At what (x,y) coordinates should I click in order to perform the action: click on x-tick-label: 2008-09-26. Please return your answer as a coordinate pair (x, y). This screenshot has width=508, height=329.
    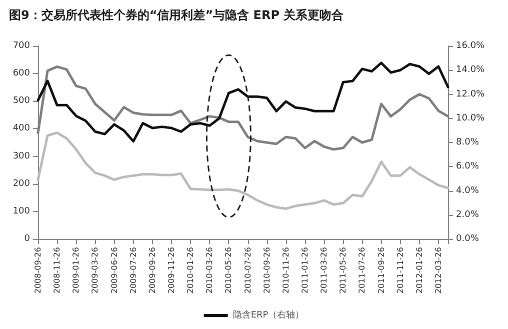
    Looking at the image, I should click on (38, 270).